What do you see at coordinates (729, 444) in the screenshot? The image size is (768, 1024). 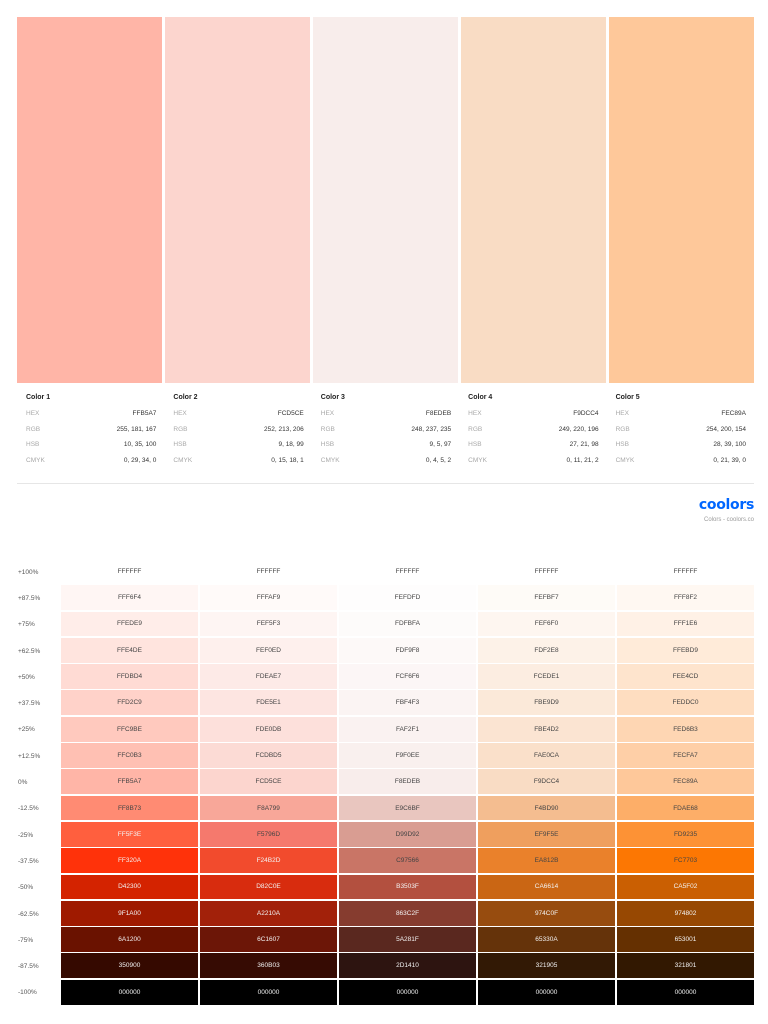 I see `hsb-value: 28, 39, 100` at bounding box center [729, 444].